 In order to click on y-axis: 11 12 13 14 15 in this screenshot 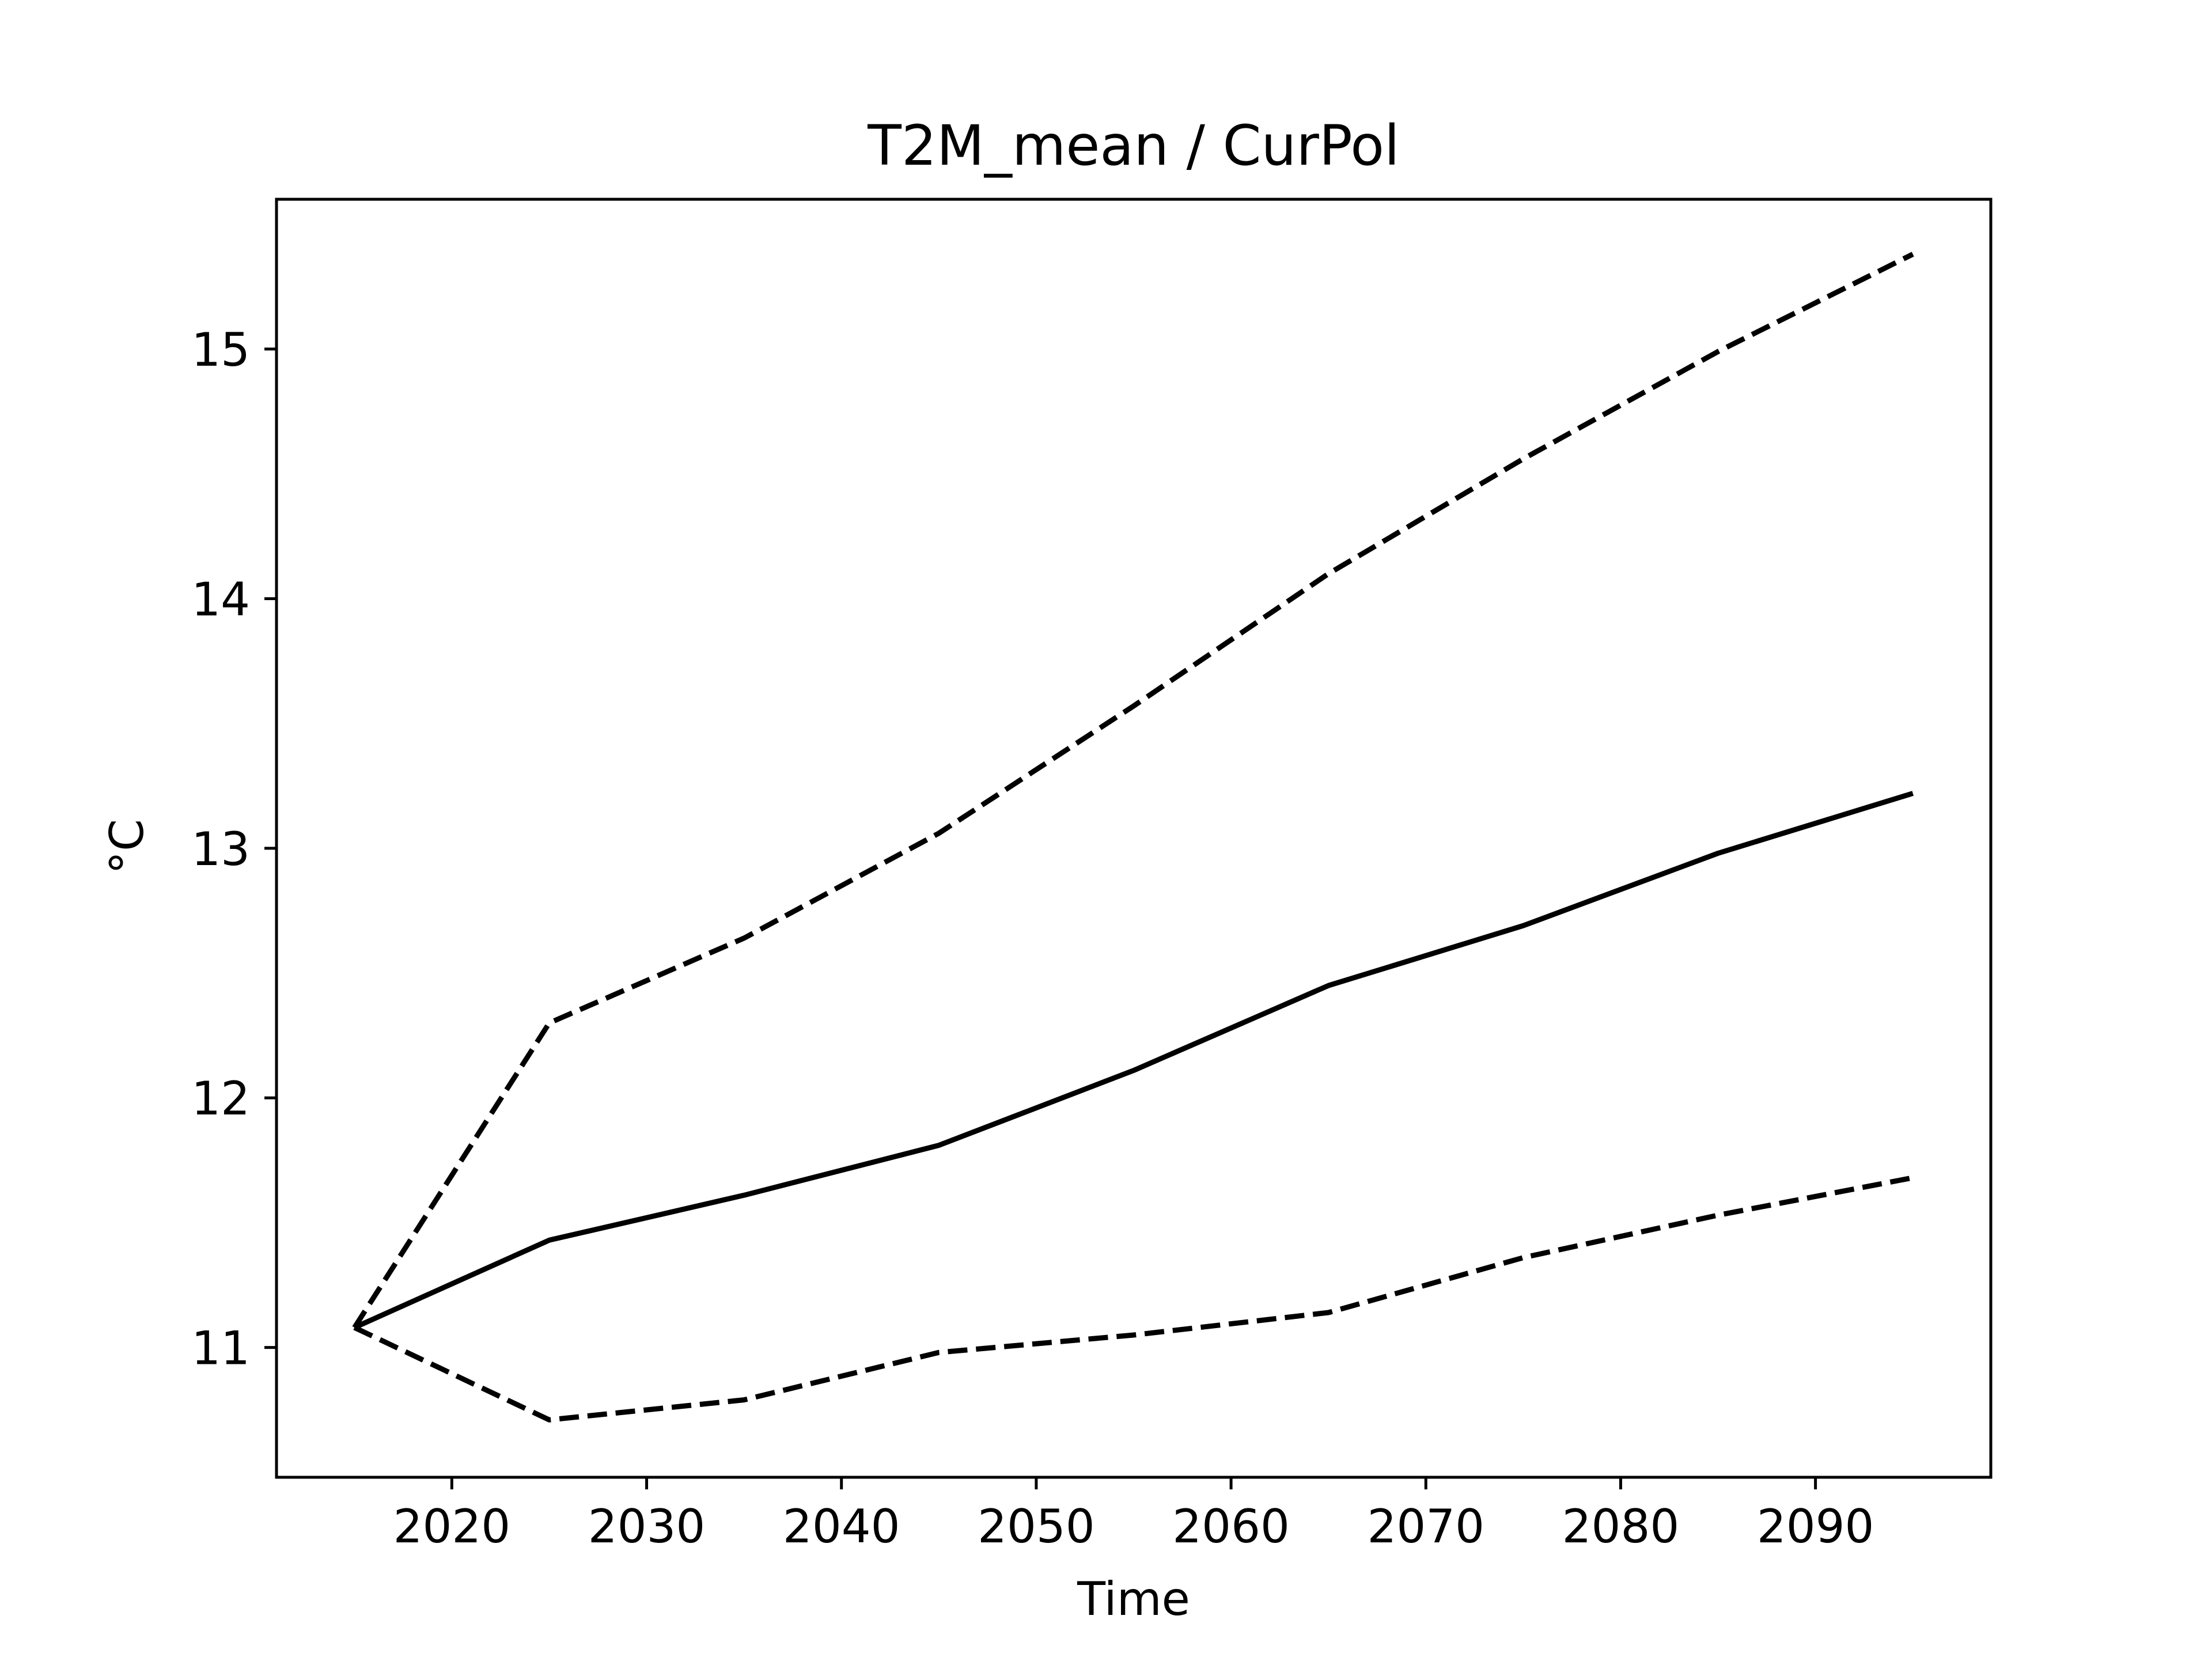, I will do `click(233, 849)`.